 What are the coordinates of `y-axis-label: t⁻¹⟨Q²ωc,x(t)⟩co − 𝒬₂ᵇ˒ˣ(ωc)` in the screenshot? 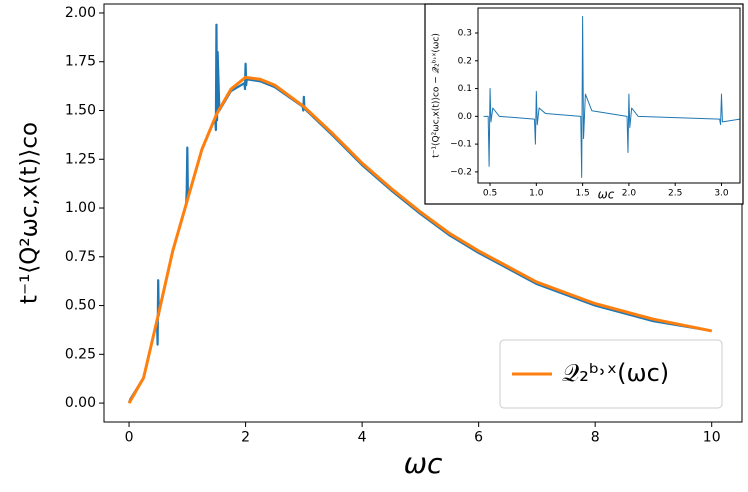 It's located at (437, 95).